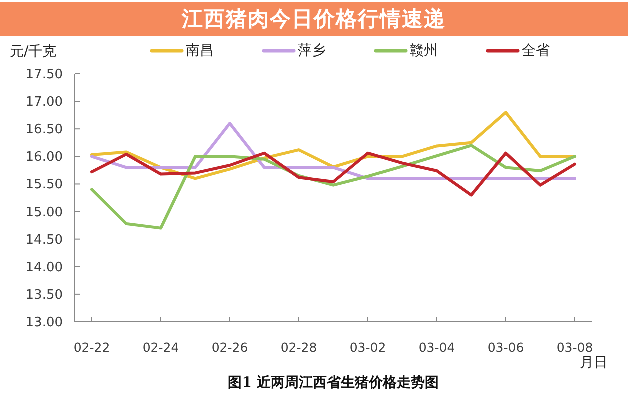 This screenshot has height=400, width=628. What do you see at coordinates (437, 347) in the screenshot?
I see `x-tick-label: 03-04` at bounding box center [437, 347].